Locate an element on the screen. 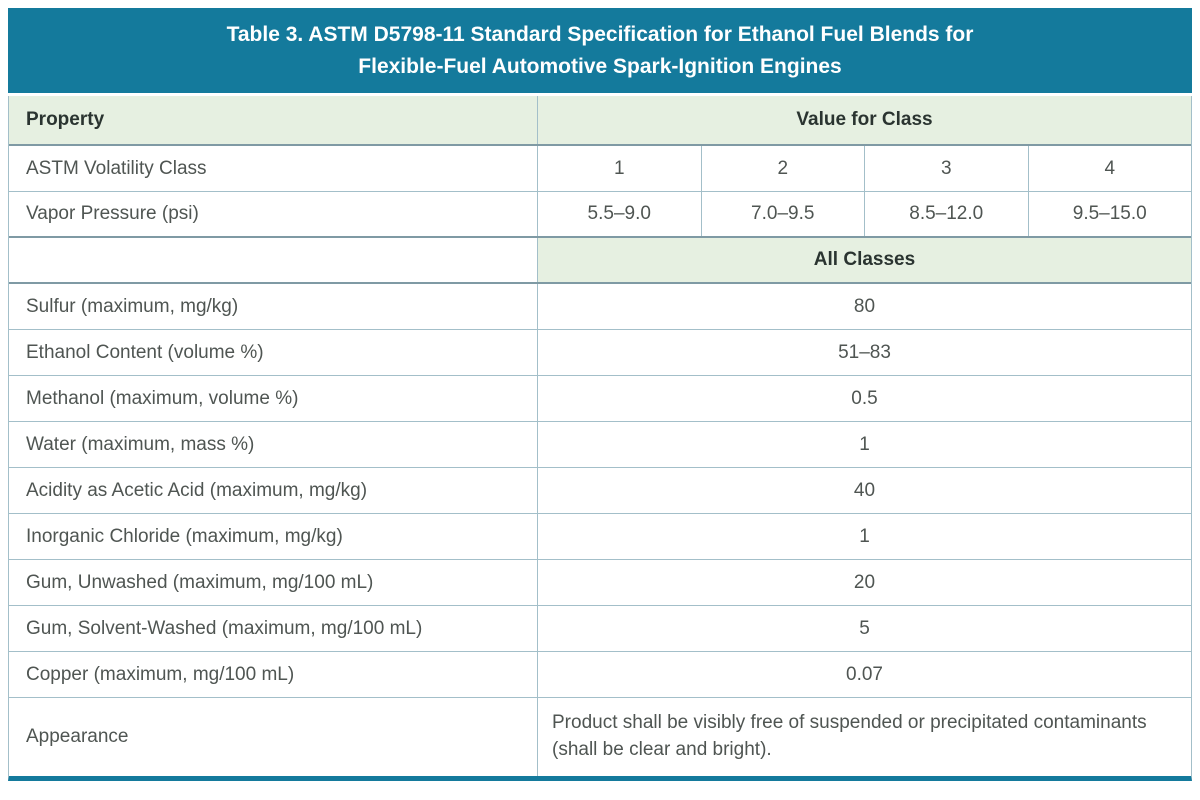  table-row-sulfur: Sulfur (maximum, mg/kg) 80 is located at coordinates (600, 307).